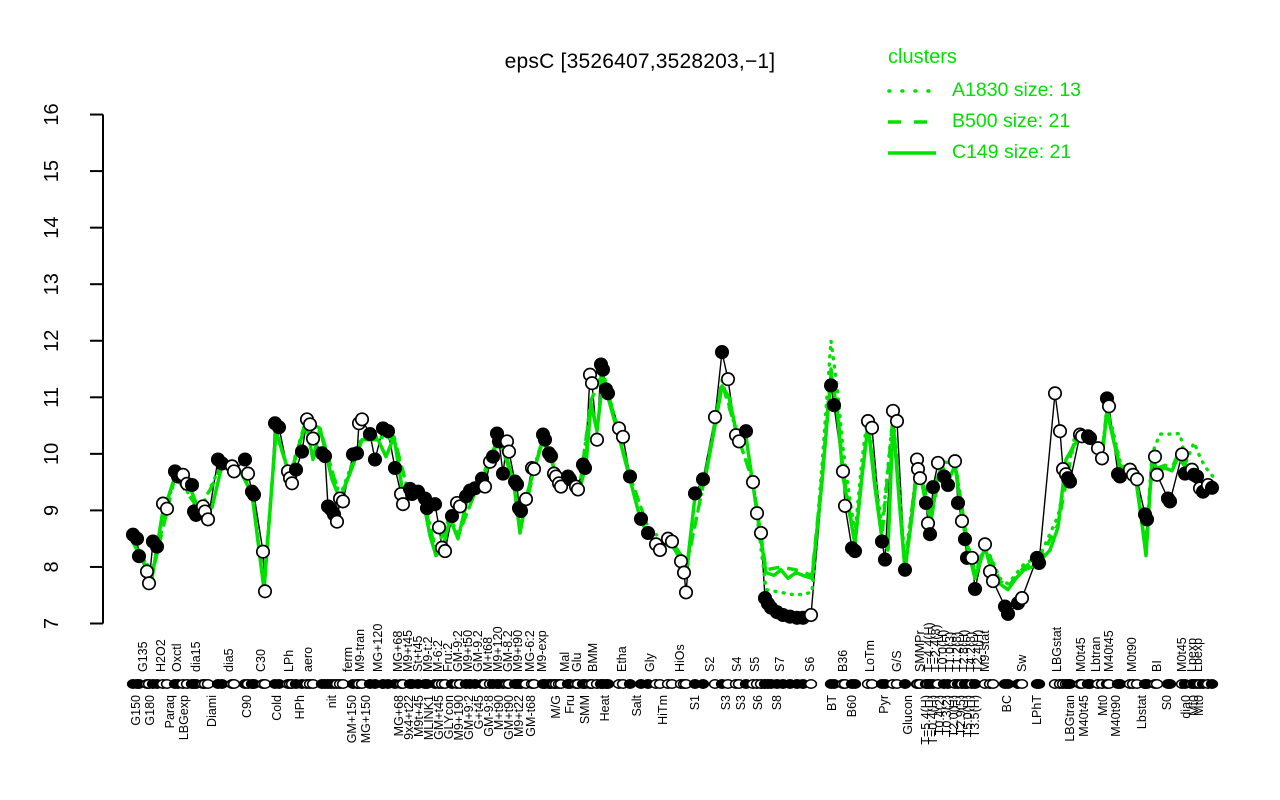 Image resolution: width=1280 pixels, height=800 pixels. I want to click on x-label-bottom: MG+68, so click(399, 715).